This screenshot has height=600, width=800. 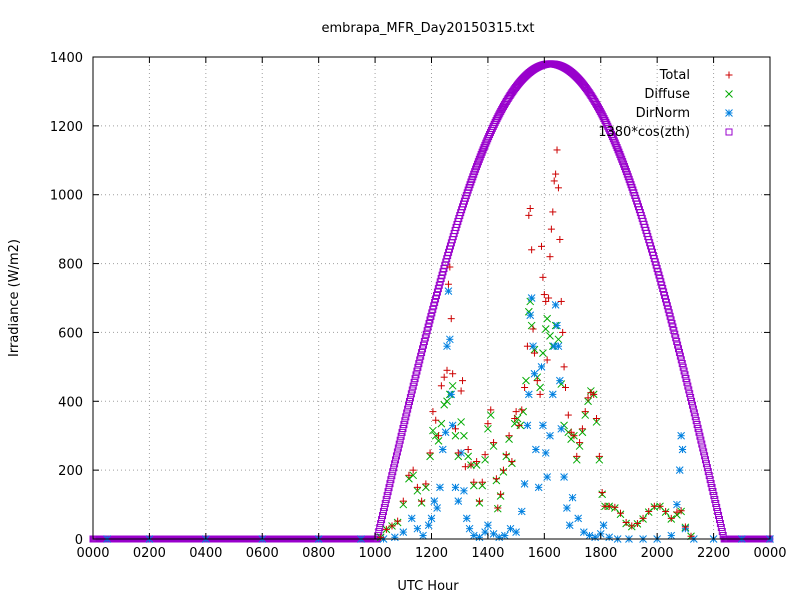 I want to click on legend-label: Diffuse, so click(x=667, y=94).